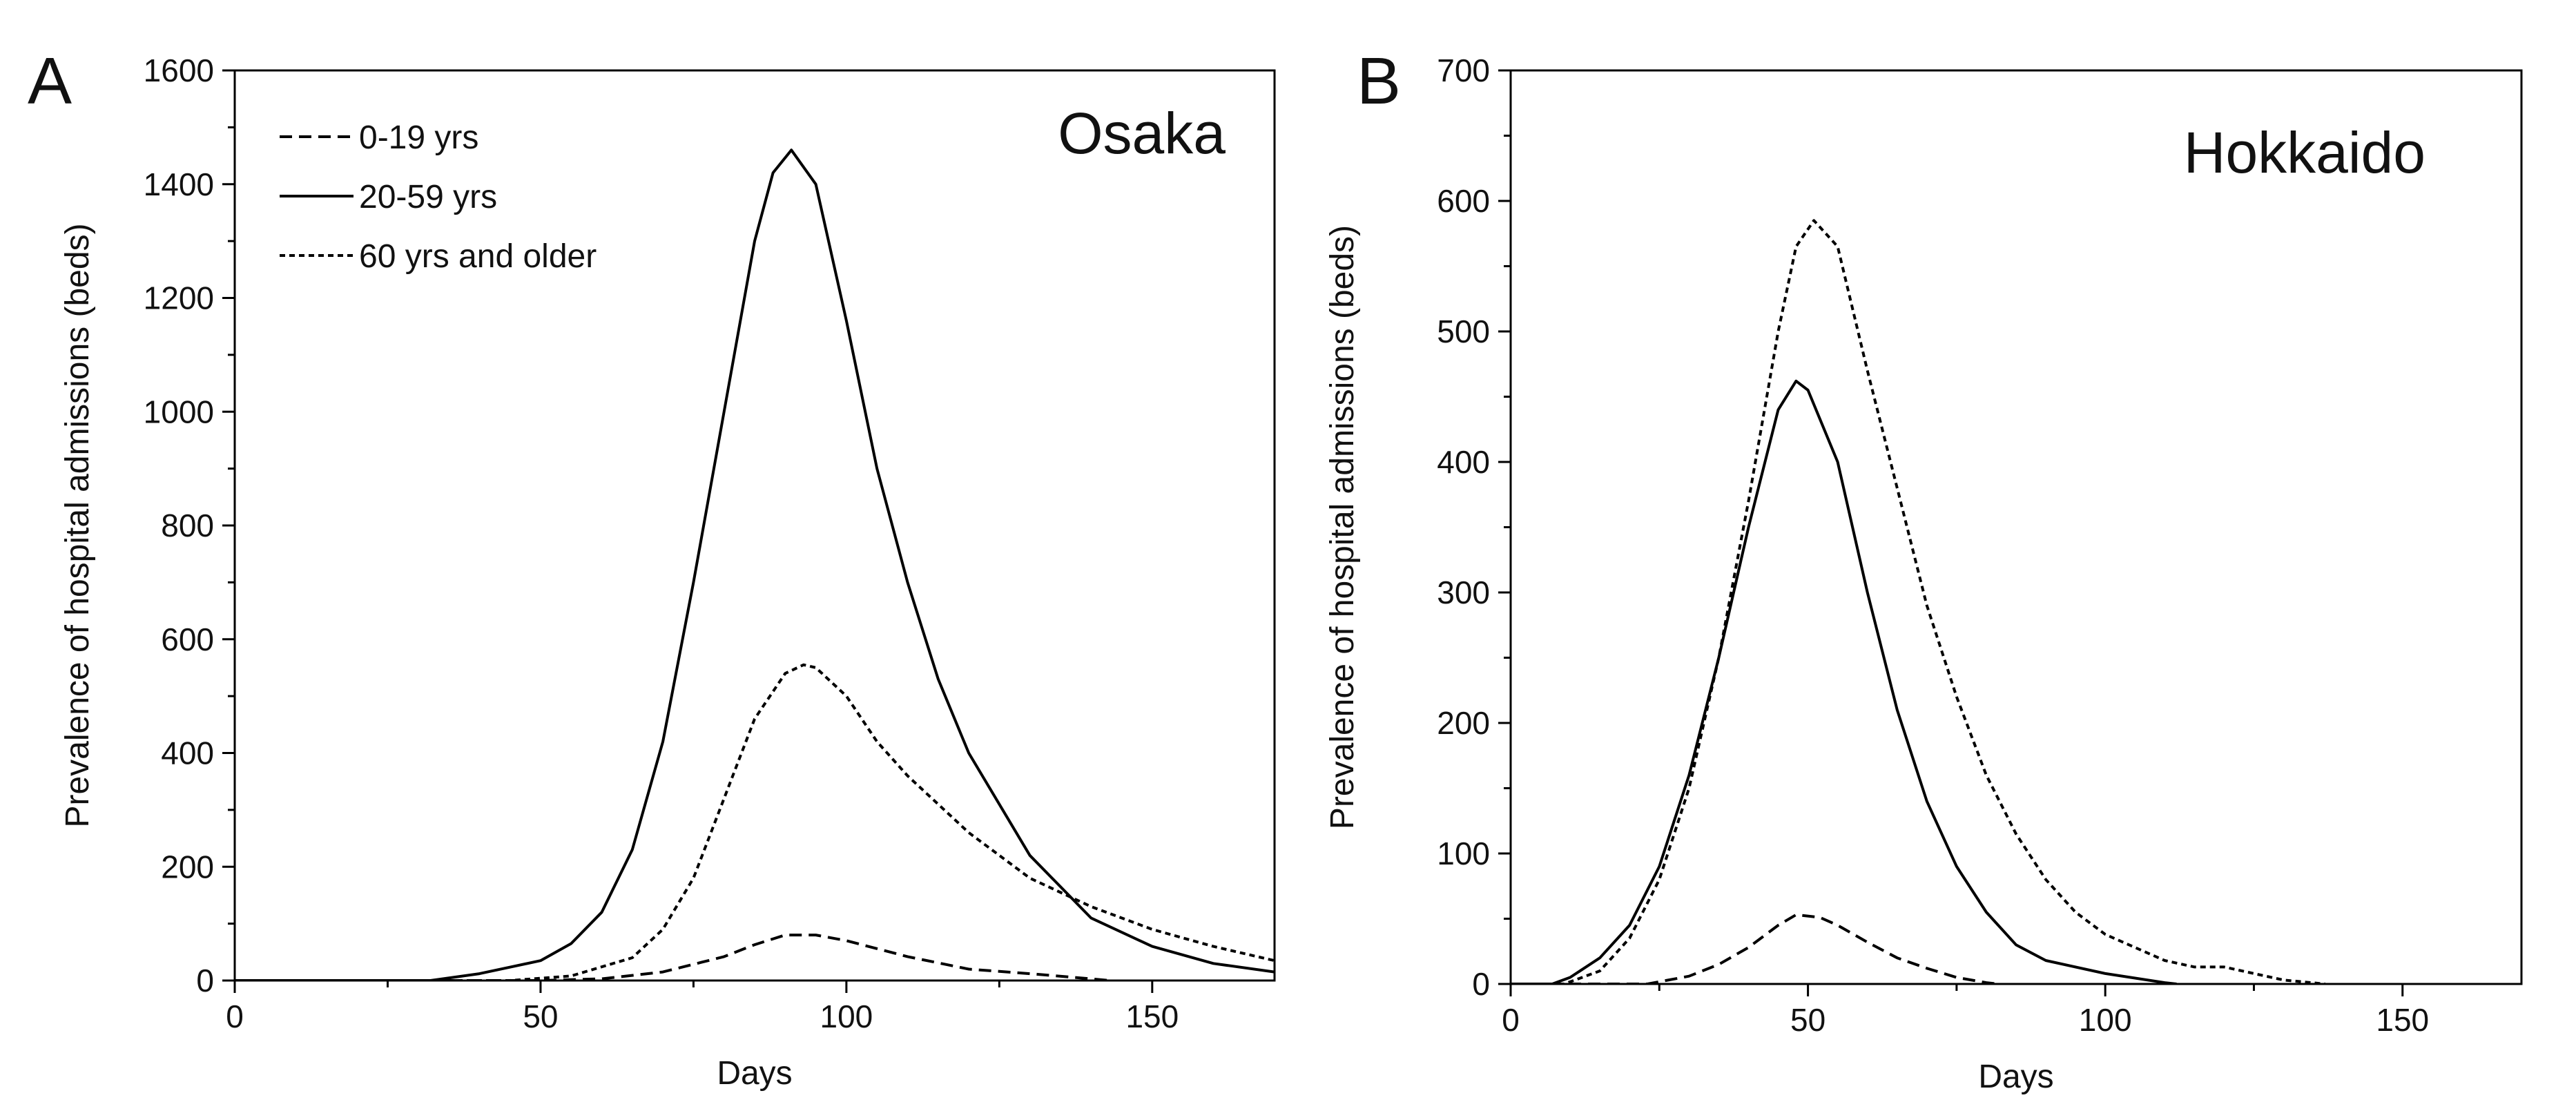 This screenshot has width=2576, height=1120. I want to click on panel-a-x-tick-label: 150, so click(1152, 1016).